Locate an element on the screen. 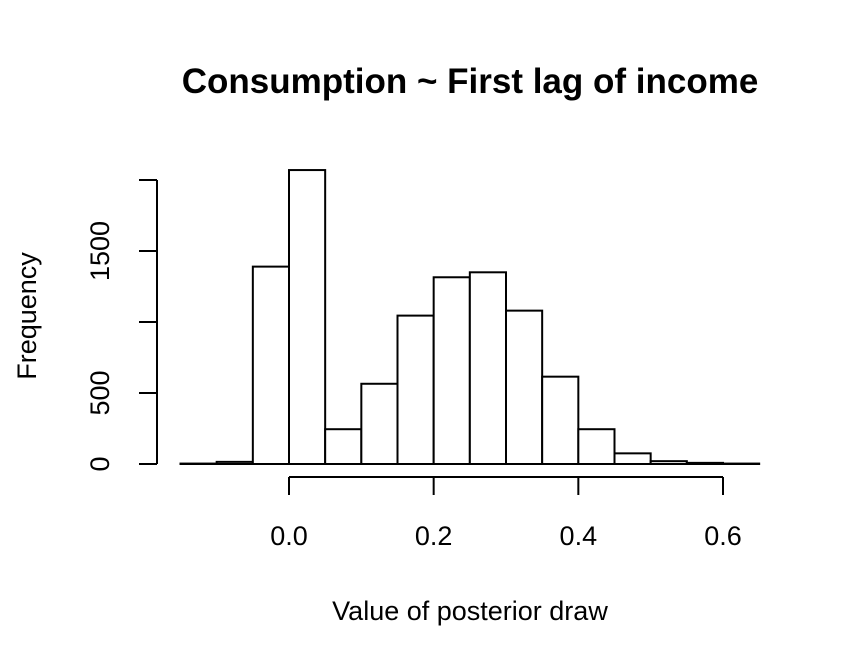  y-tick-label: 500 is located at coordinates (100, 392).